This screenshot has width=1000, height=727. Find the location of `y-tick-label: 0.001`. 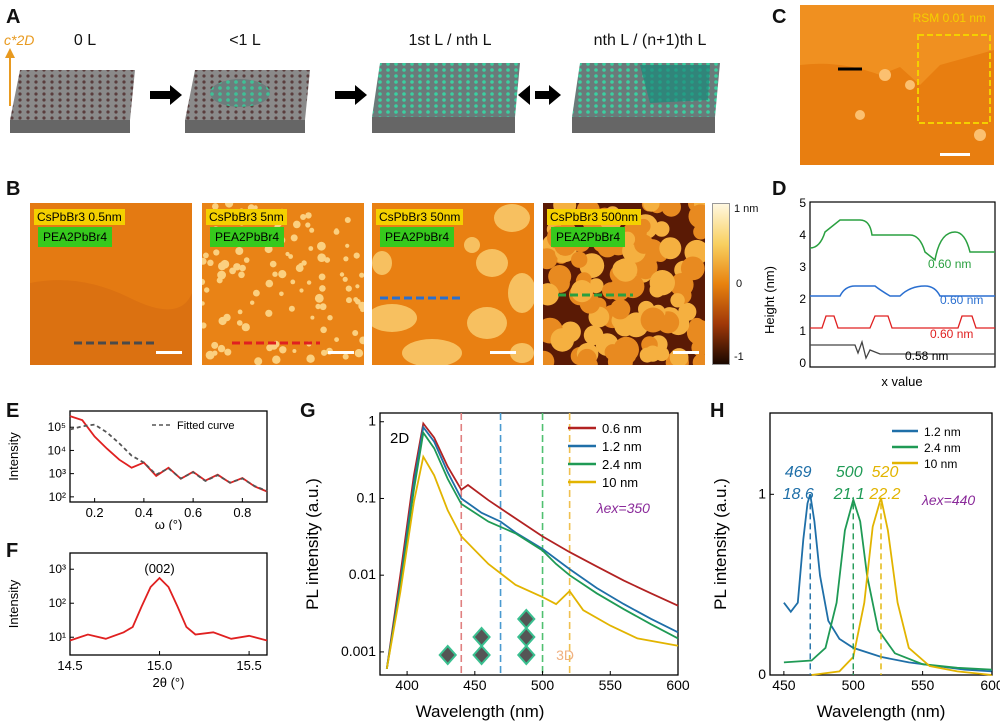

y-tick-label: 0.001 is located at coordinates (358, 651).